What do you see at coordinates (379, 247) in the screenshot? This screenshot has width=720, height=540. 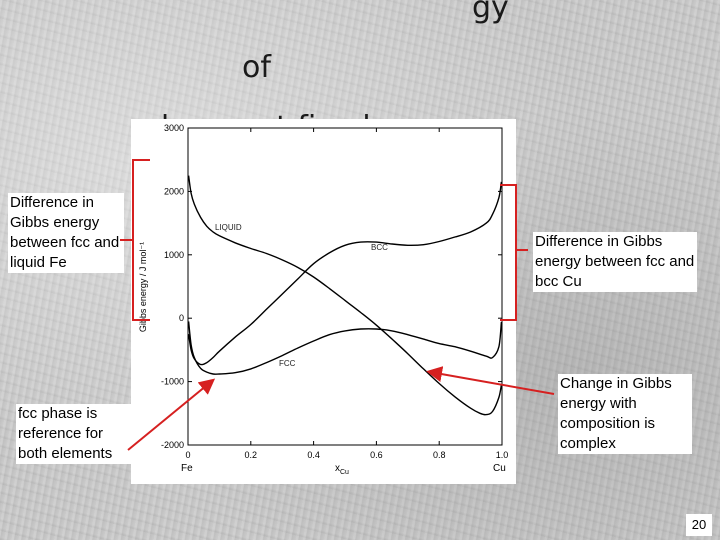 I see `series-label-bcc: BCC` at bounding box center [379, 247].